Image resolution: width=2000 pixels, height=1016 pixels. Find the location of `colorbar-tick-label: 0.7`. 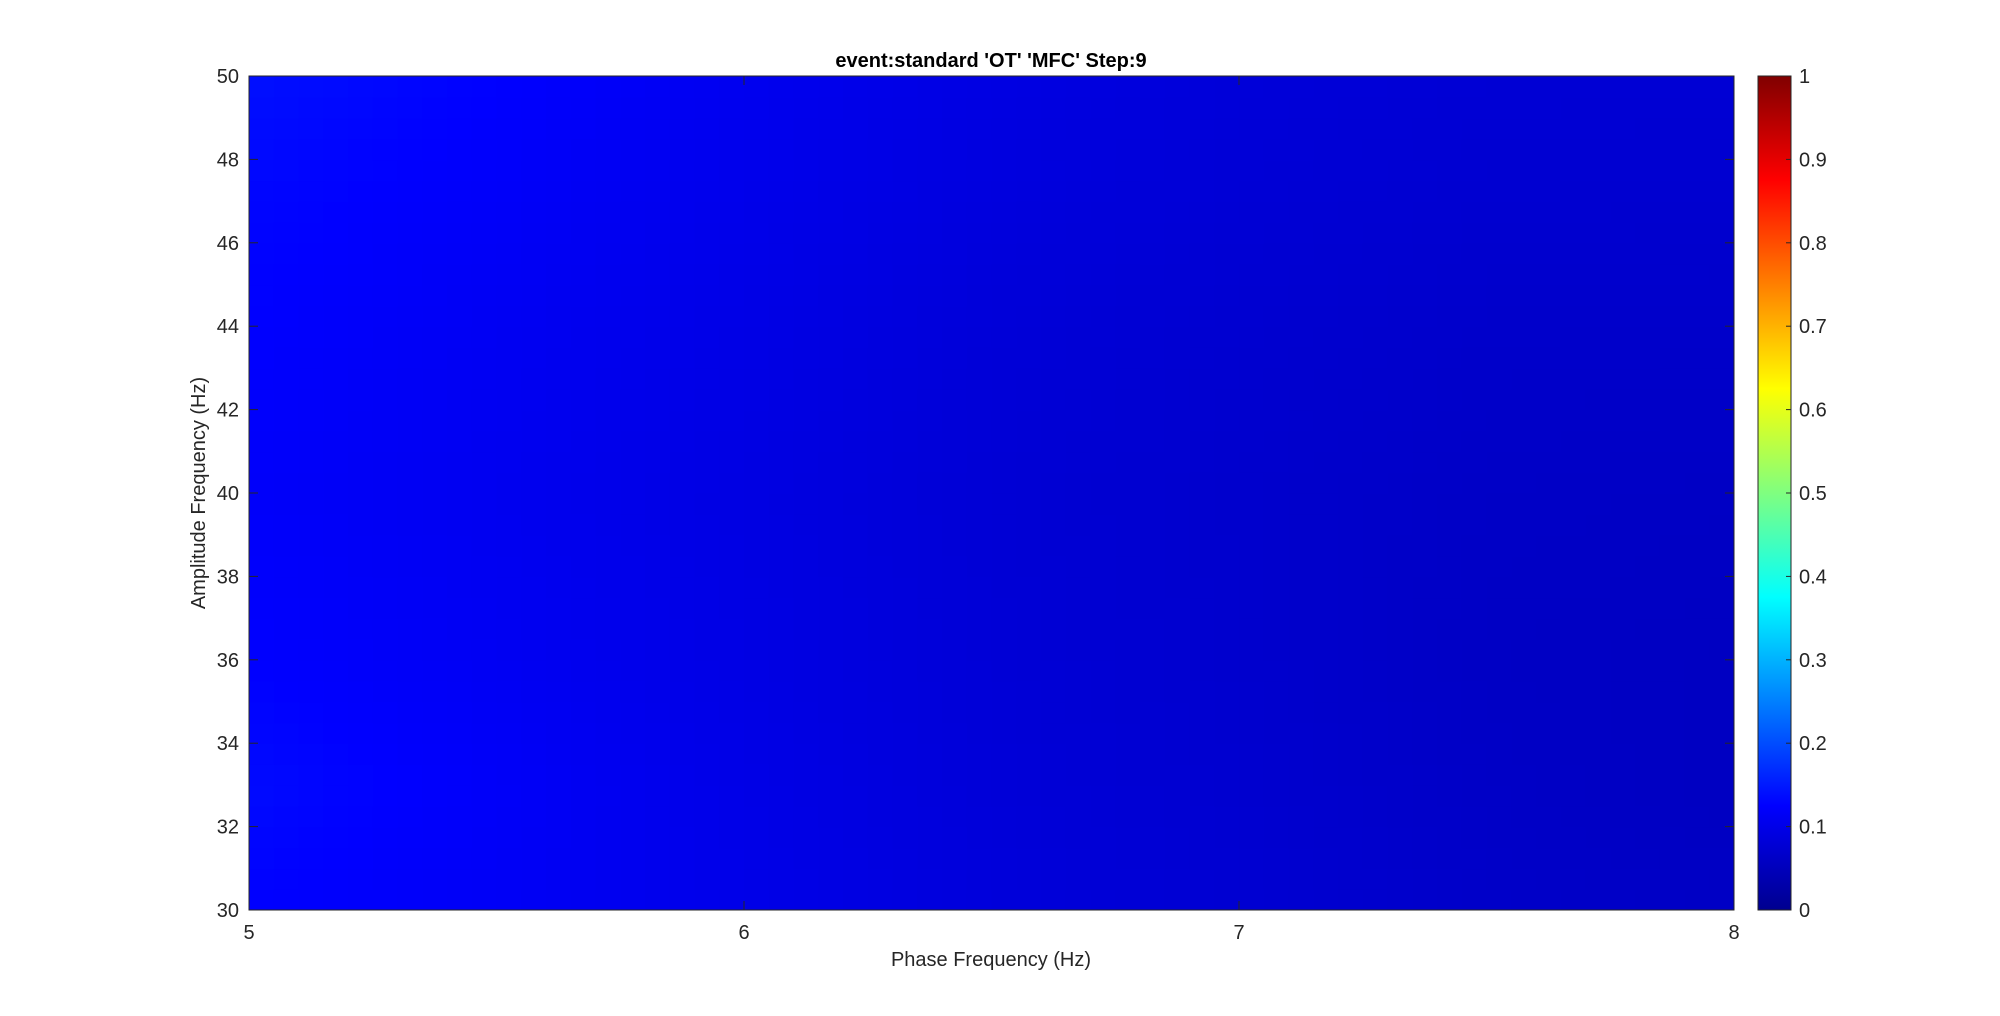

colorbar-tick-label: 0.7 is located at coordinates (1813, 327).